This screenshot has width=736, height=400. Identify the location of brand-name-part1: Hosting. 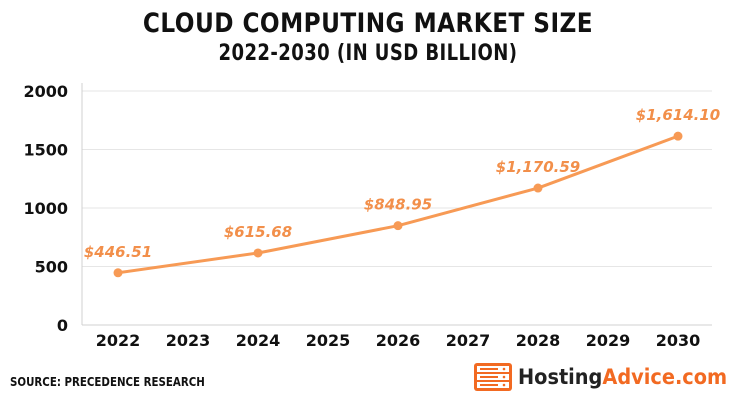
(560, 377).